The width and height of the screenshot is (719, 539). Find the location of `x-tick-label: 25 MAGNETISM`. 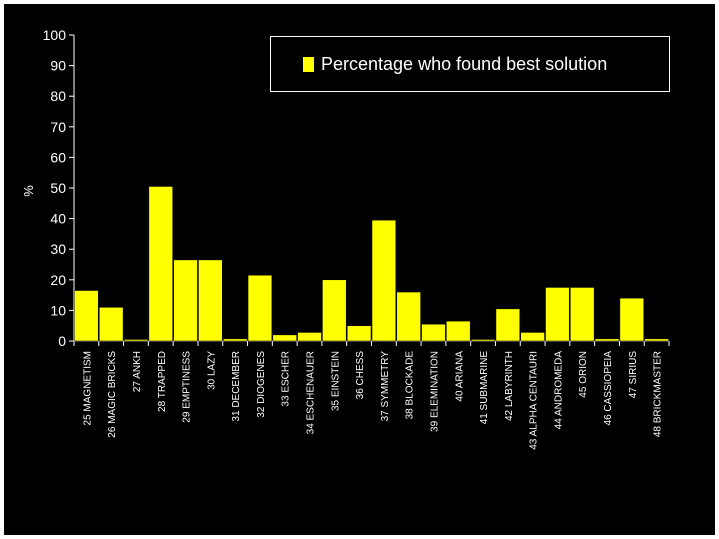

x-tick-label: 25 MAGNETISM is located at coordinates (87, 388).